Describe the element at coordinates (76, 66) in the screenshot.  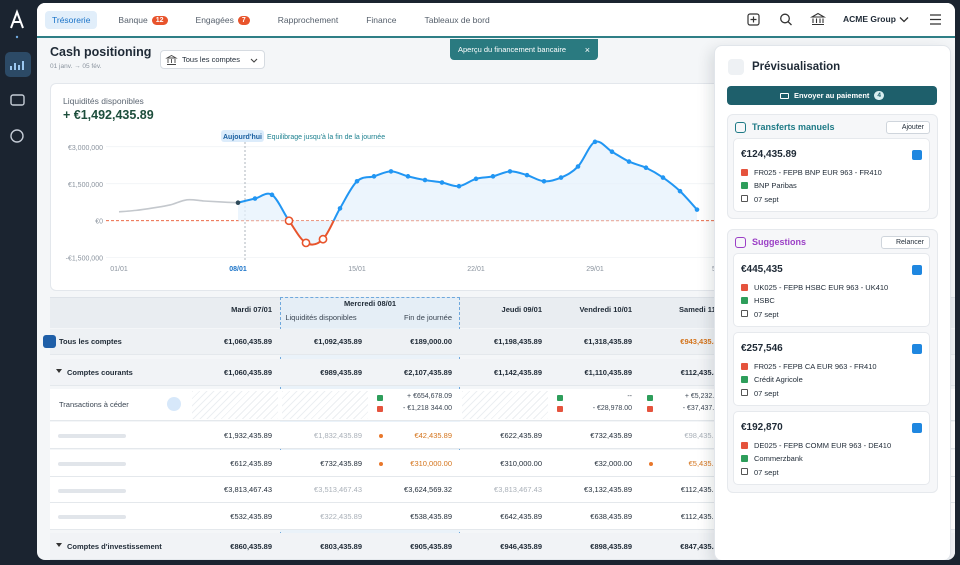
I see `page-period: 01 janv. → 05 fév.` at that location.